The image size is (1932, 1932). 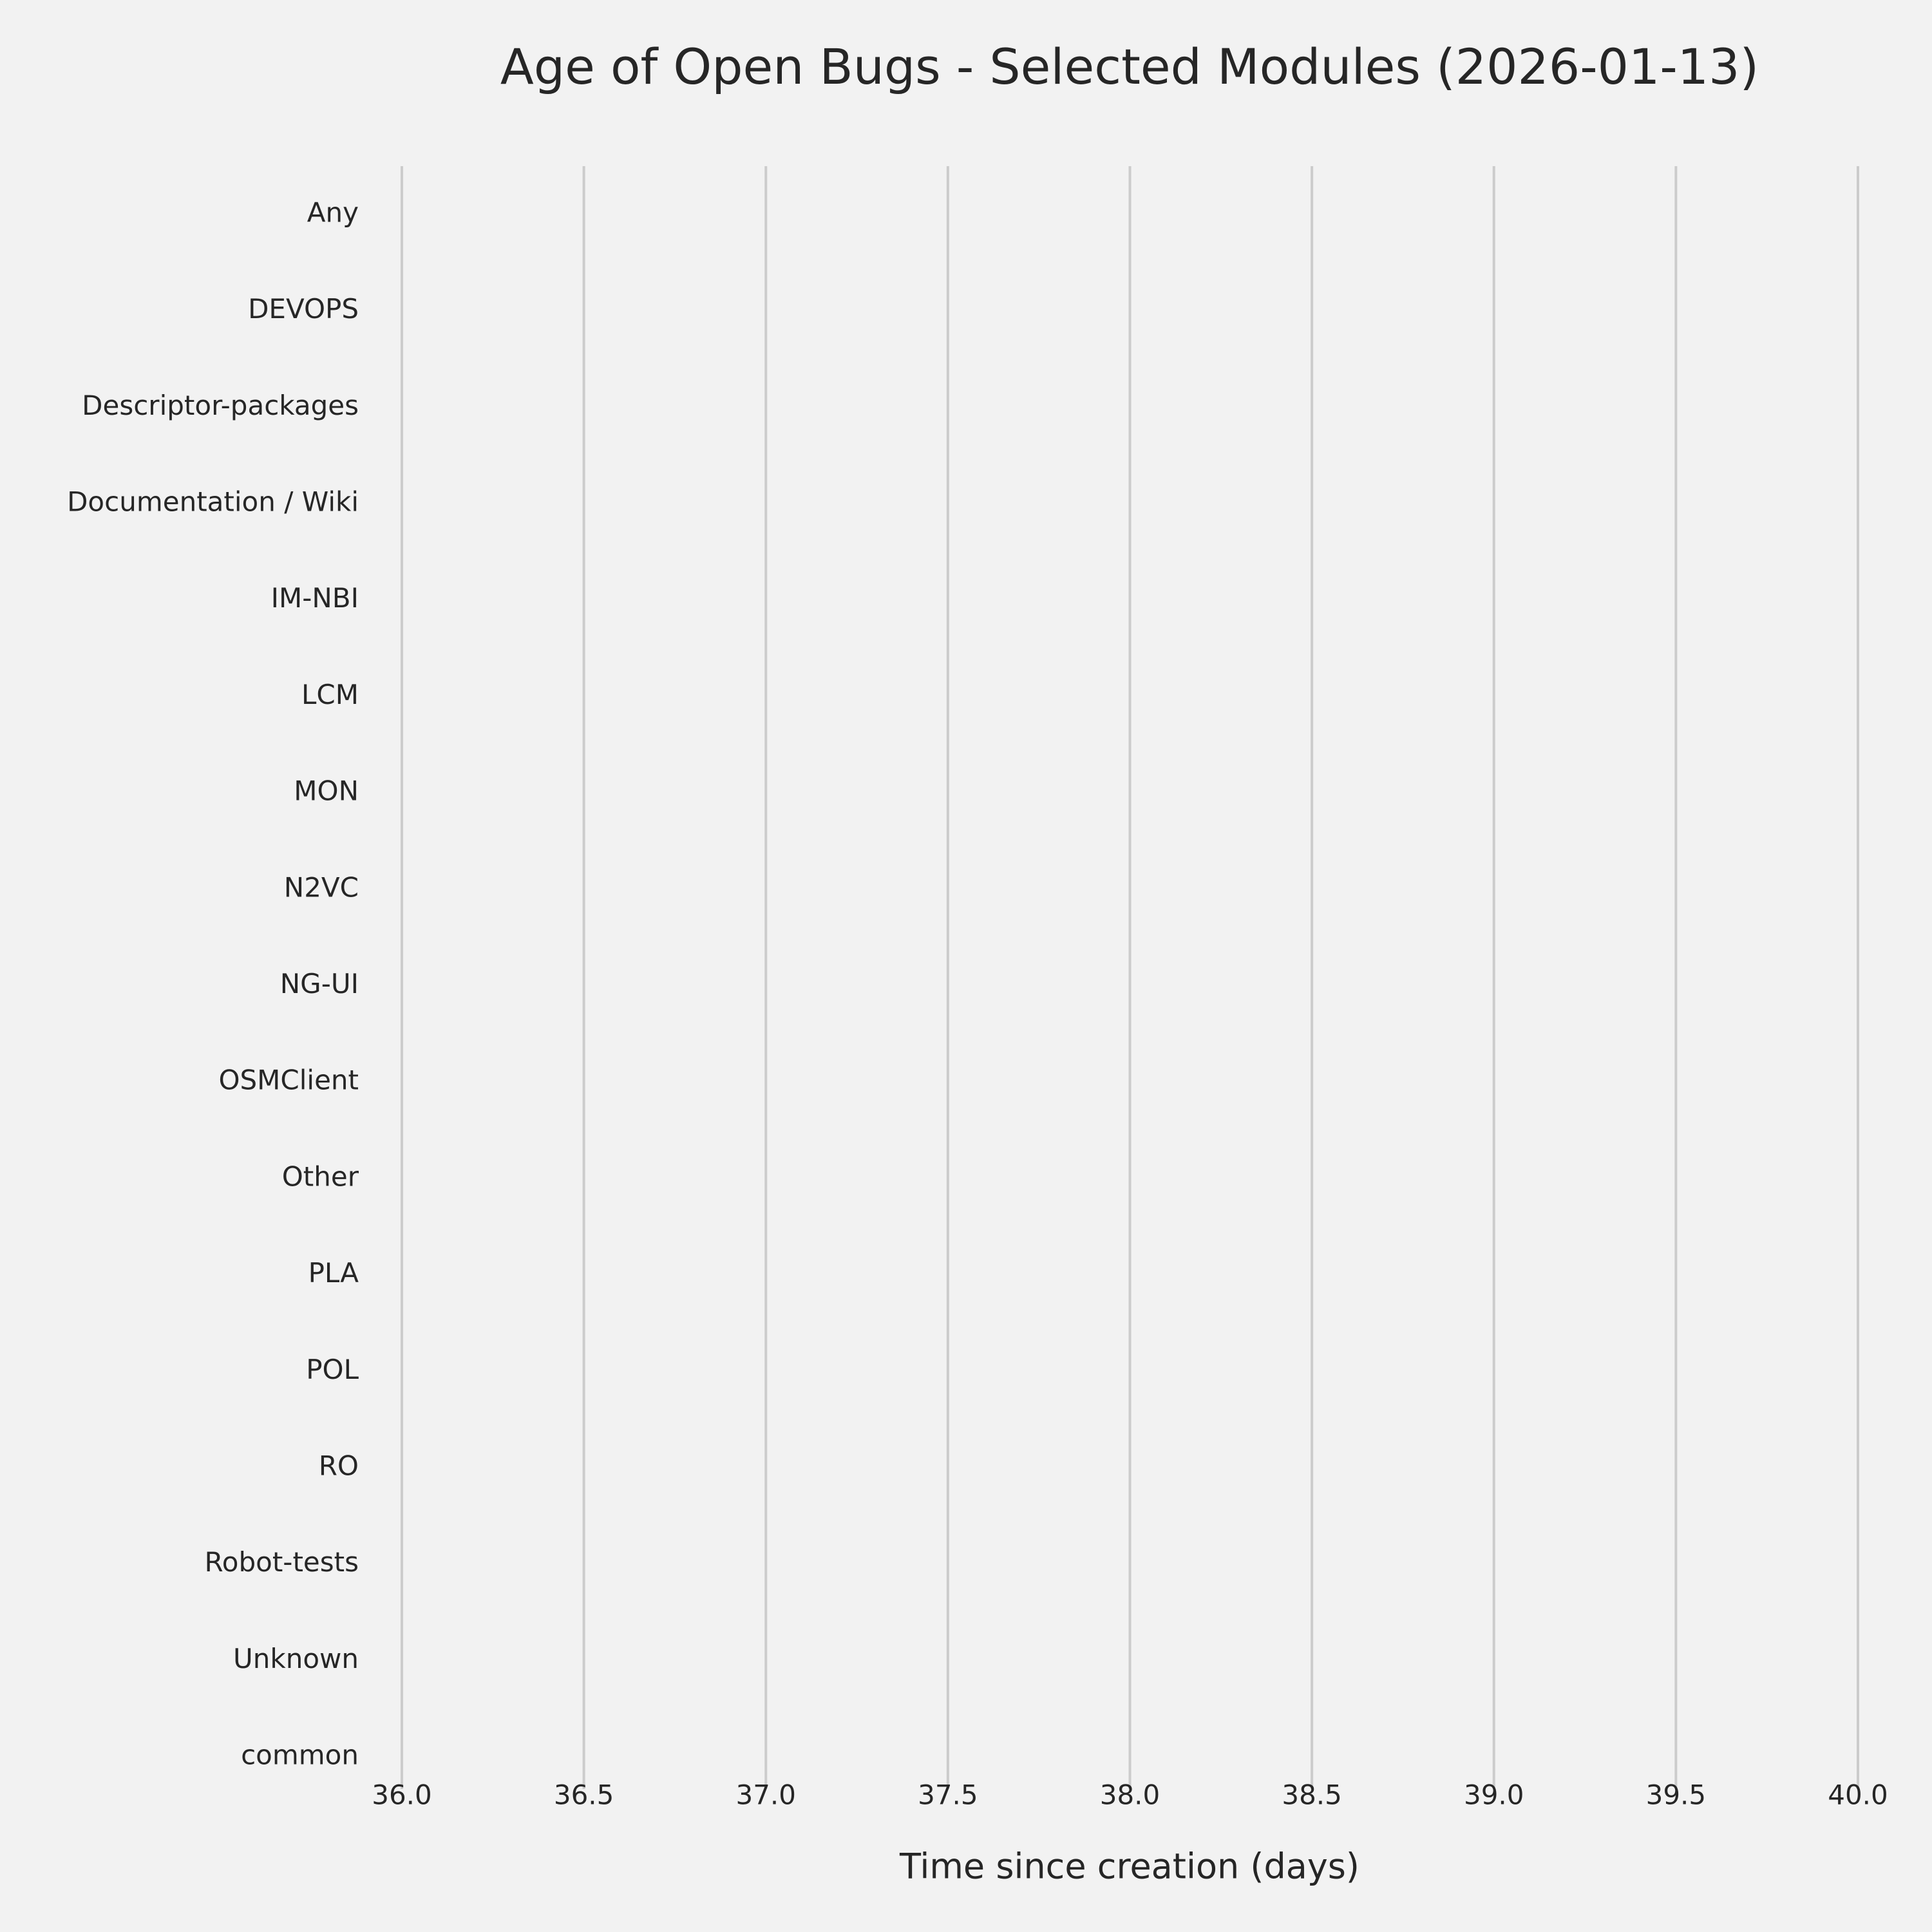 What do you see at coordinates (296, 1659) in the screenshot?
I see `y-tick-label: Unknown` at bounding box center [296, 1659].